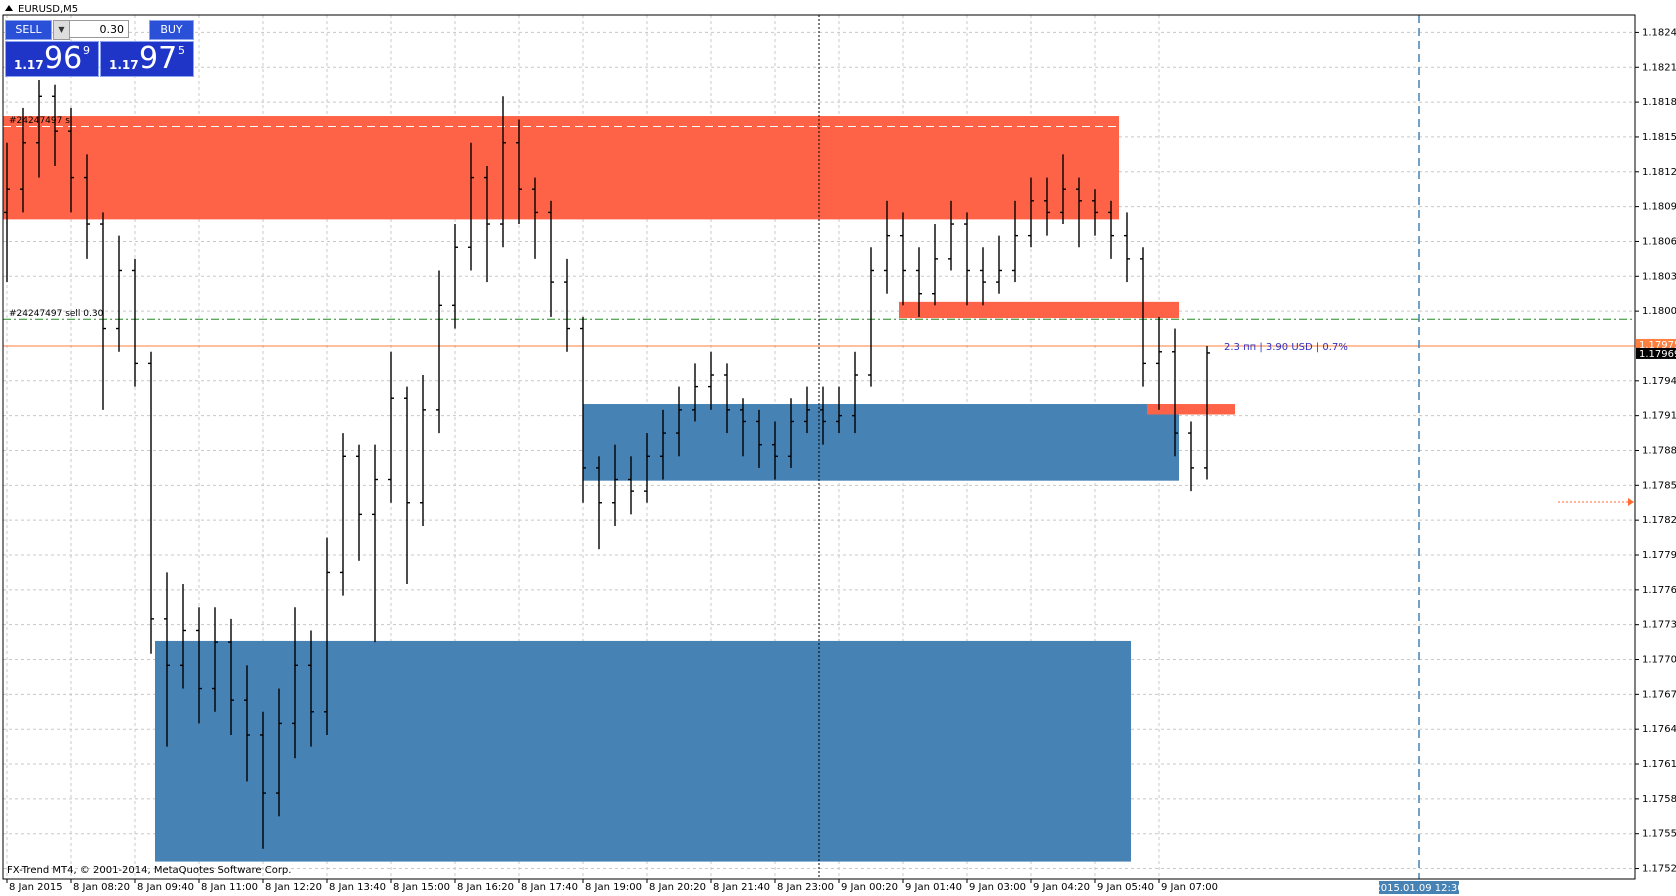  What do you see at coordinates (1189, 887) in the screenshot?
I see `x-tick-label: 9 Jan 07:00` at bounding box center [1189, 887].